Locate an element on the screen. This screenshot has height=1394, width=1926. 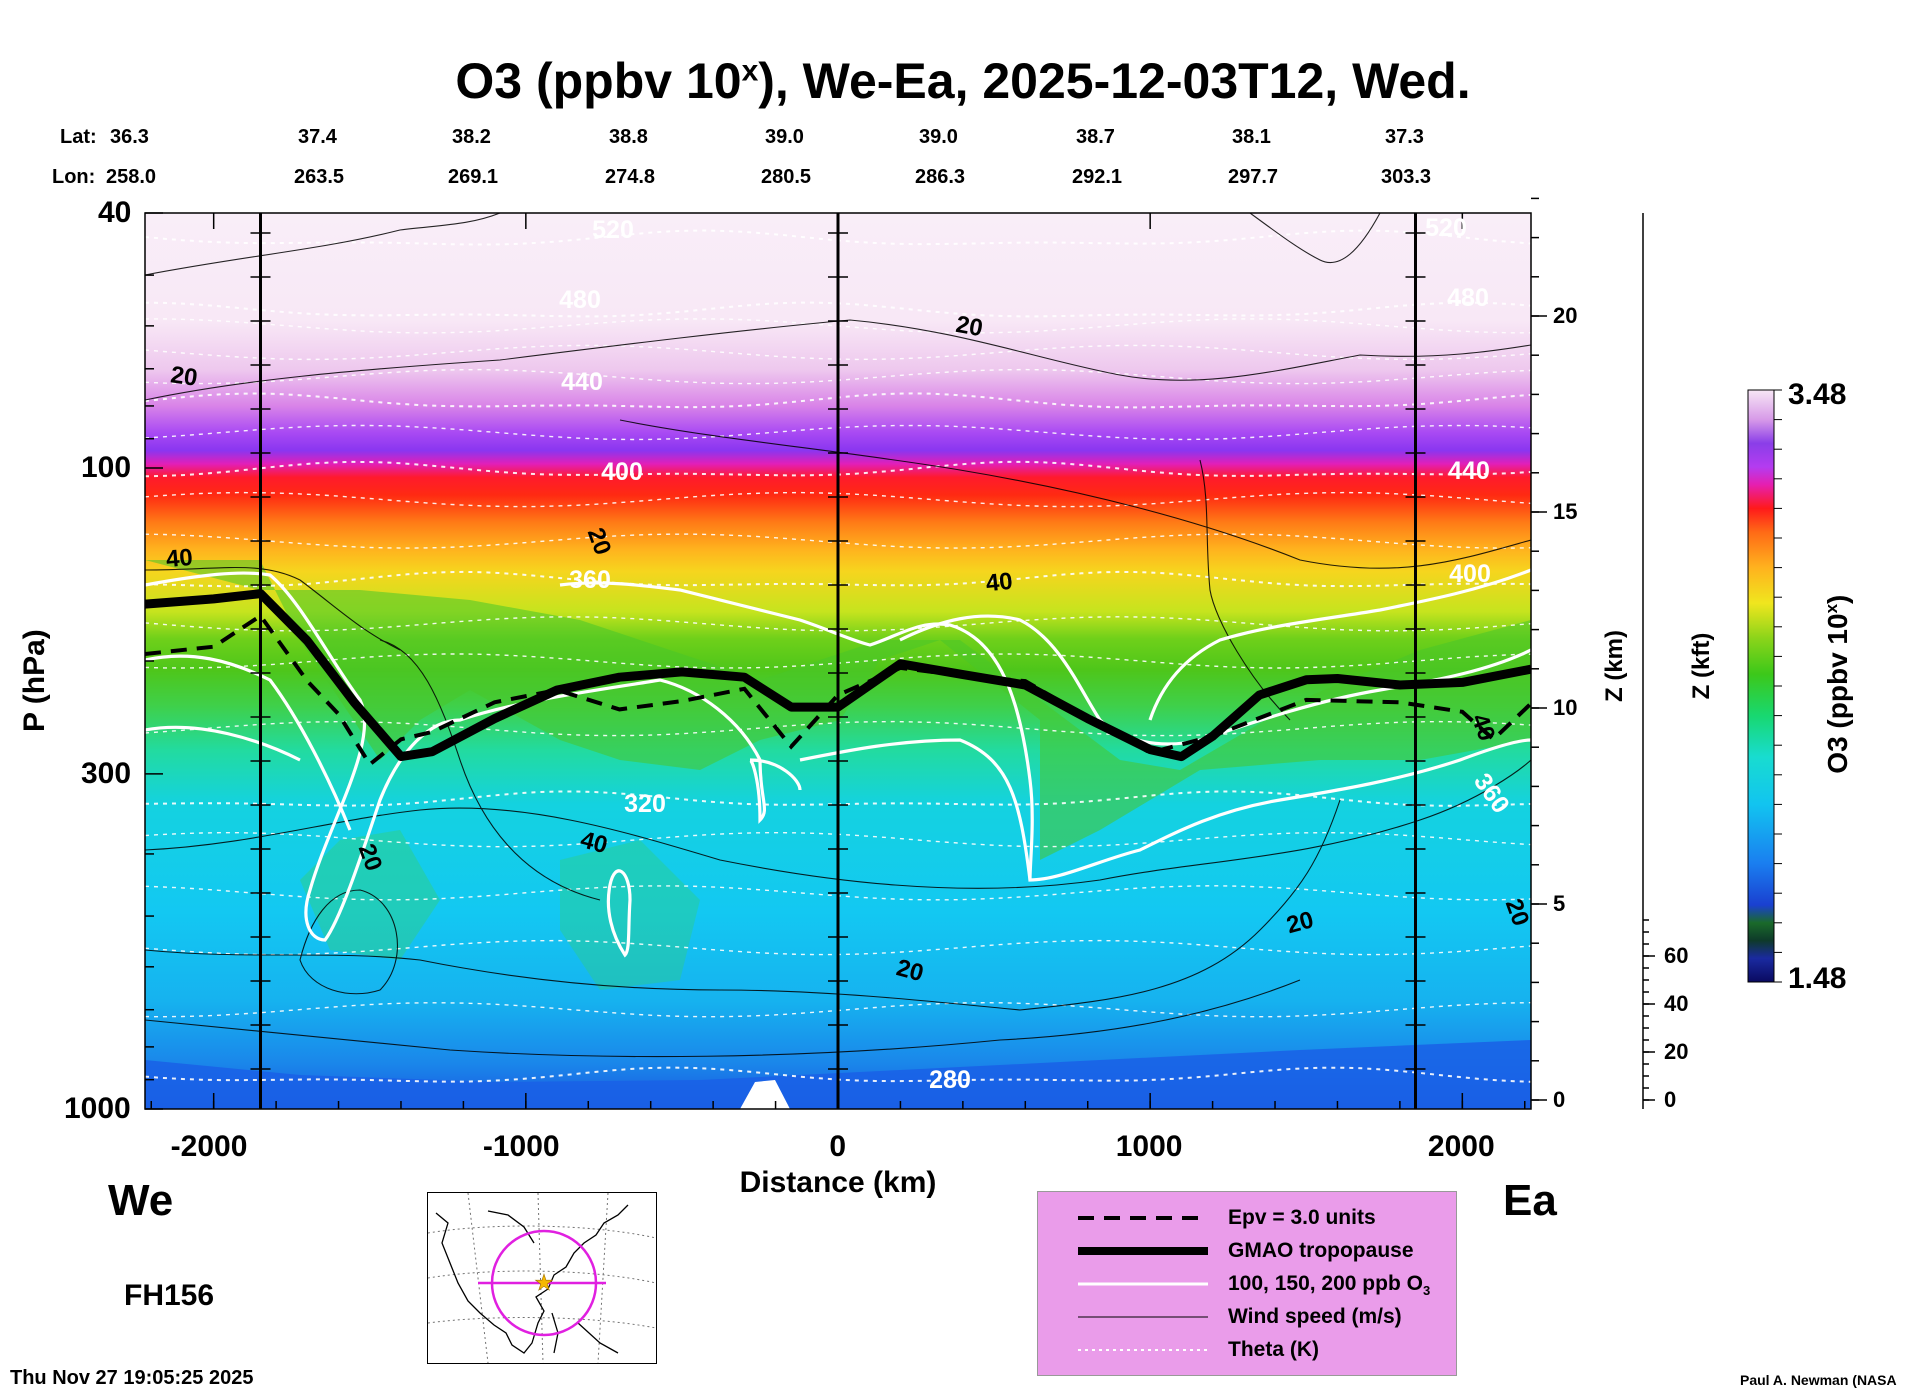
legend-item-tropopause: GMAO tropopause is located at coordinates (1247, 1251).